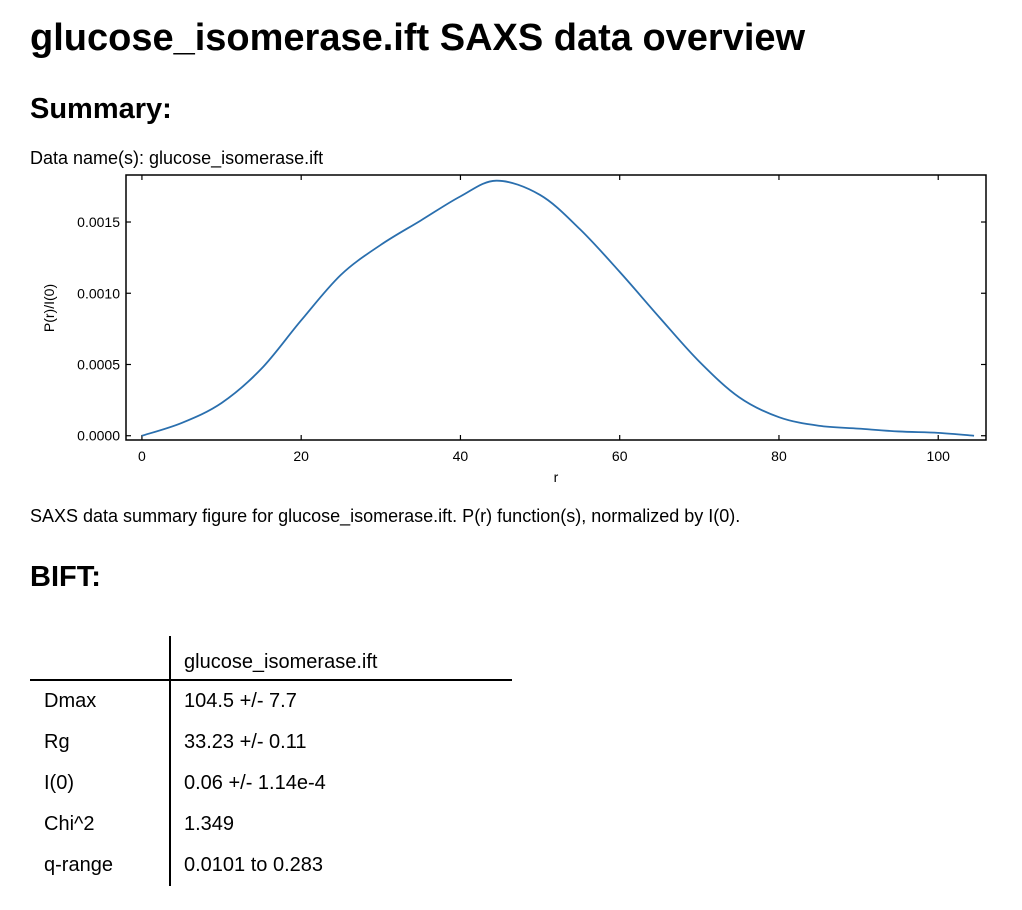  I want to click on bift-row-value: 1.349, so click(209, 824).